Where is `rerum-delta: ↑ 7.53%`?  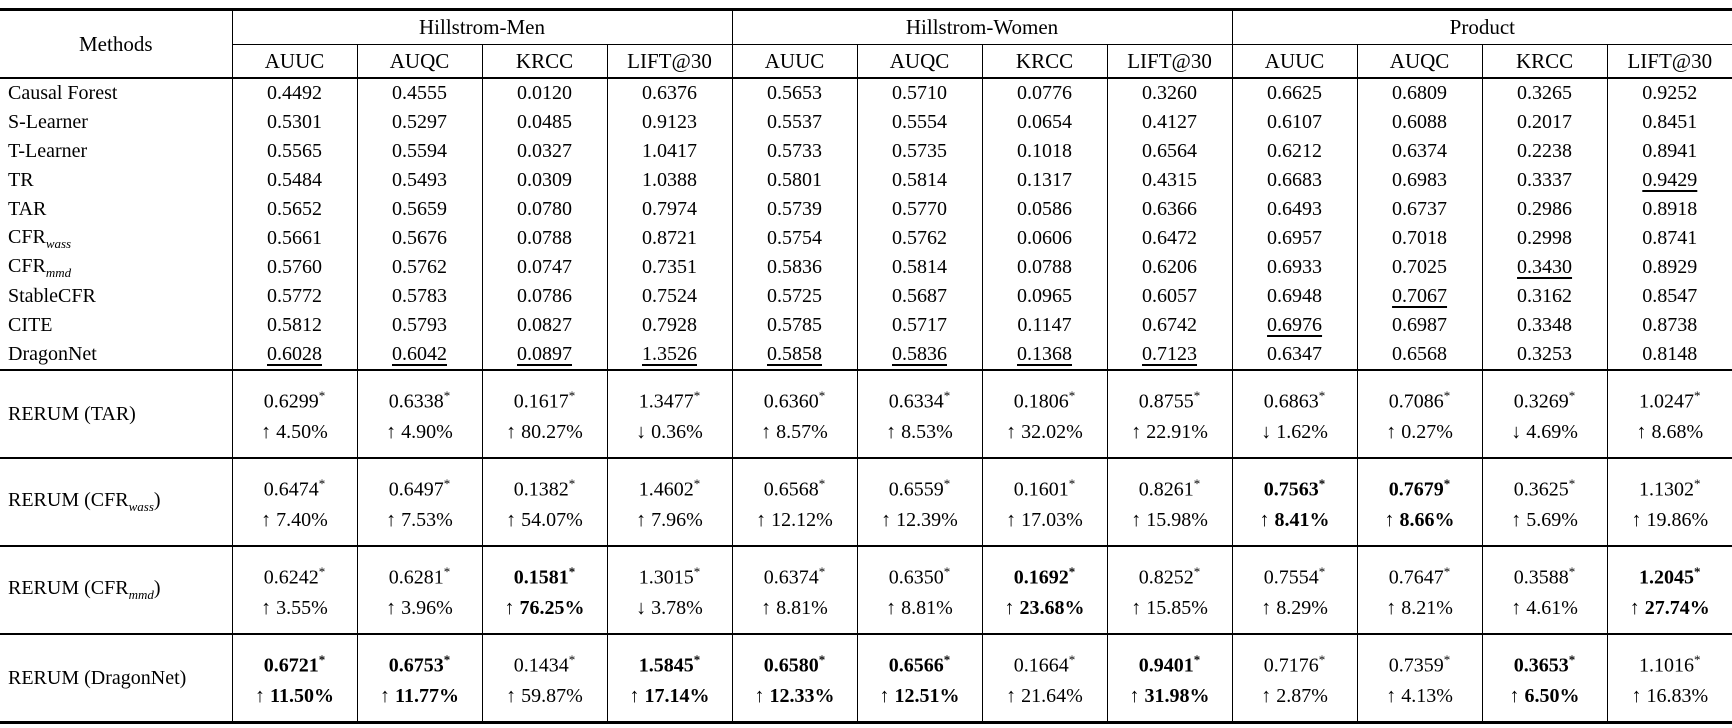 rerum-delta: ↑ 7.53% is located at coordinates (419, 520).